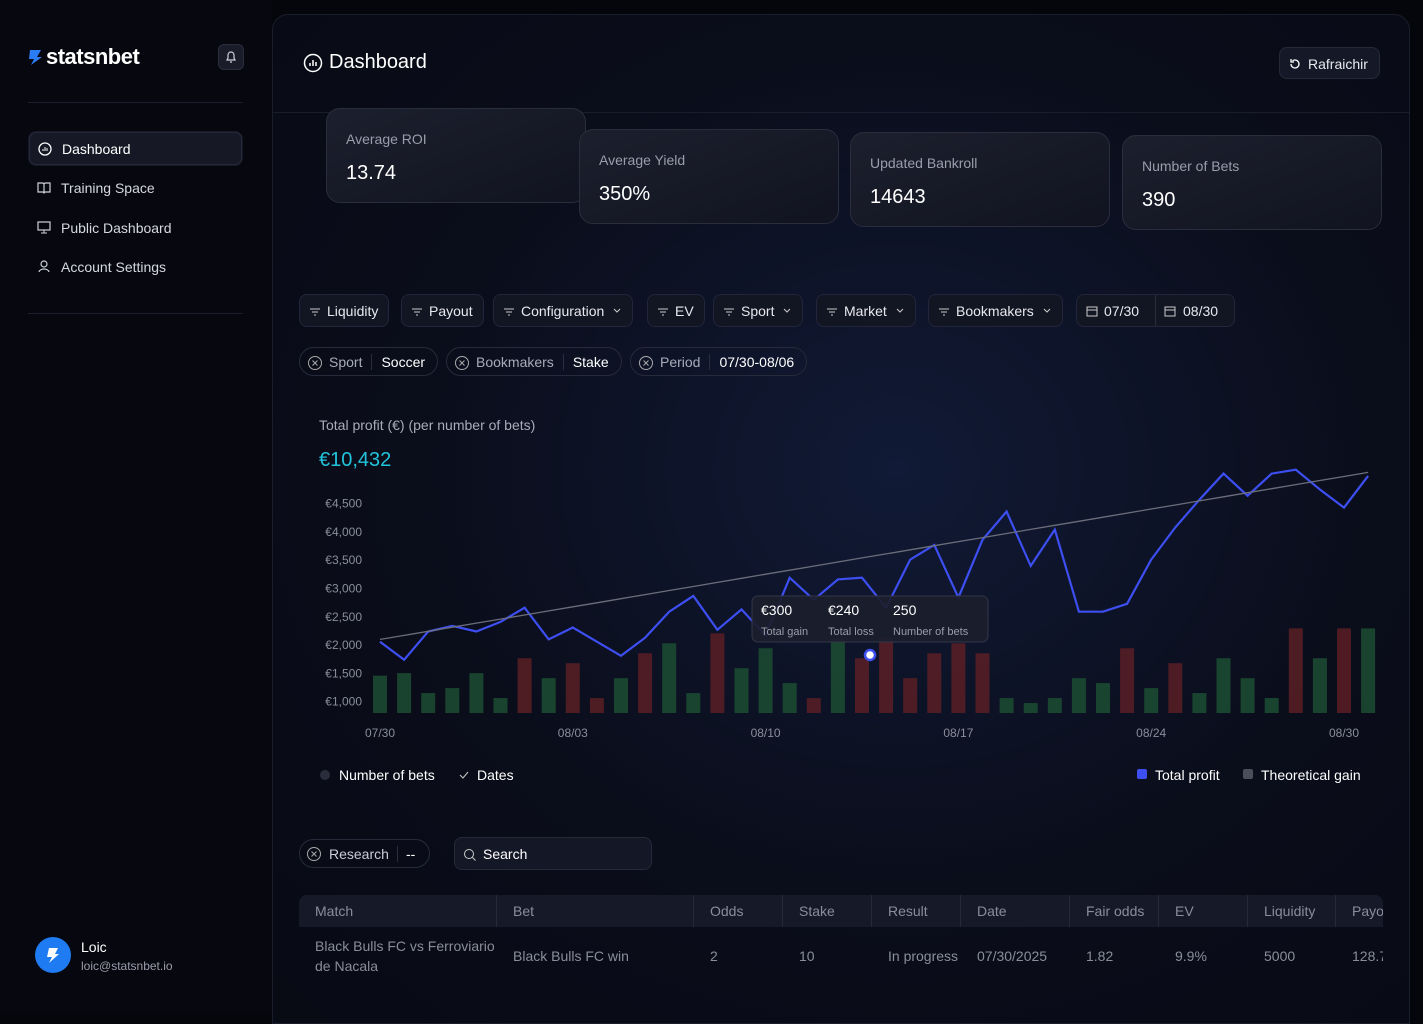 This screenshot has height=1024, width=1423. What do you see at coordinates (380, 733) in the screenshot?
I see `x-tick-label: 07/30` at bounding box center [380, 733].